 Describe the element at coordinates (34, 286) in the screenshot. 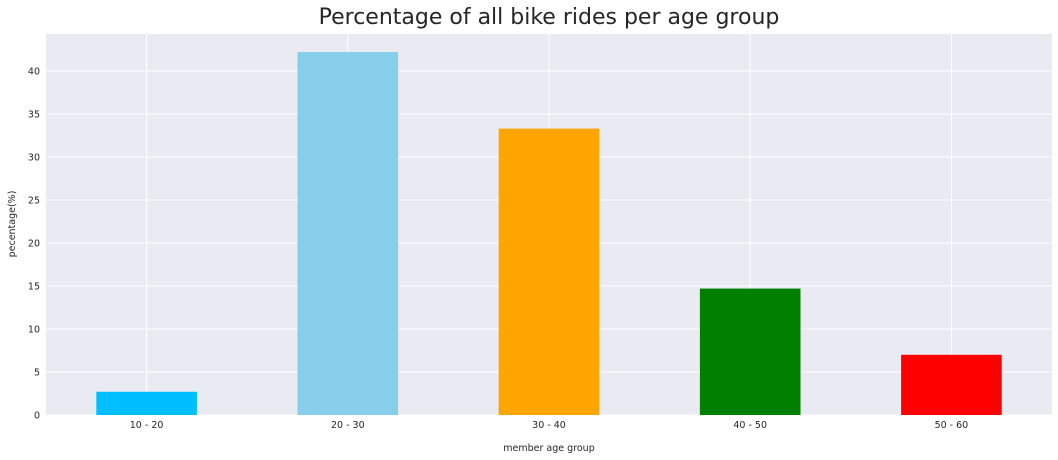

I see `y-tick-label: 15` at that location.